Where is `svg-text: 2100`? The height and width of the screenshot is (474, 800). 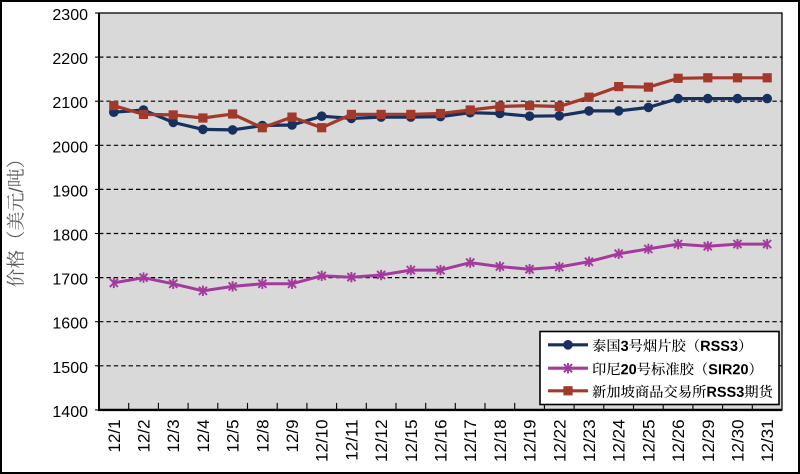
svg-text: 2100 is located at coordinates (70, 103).